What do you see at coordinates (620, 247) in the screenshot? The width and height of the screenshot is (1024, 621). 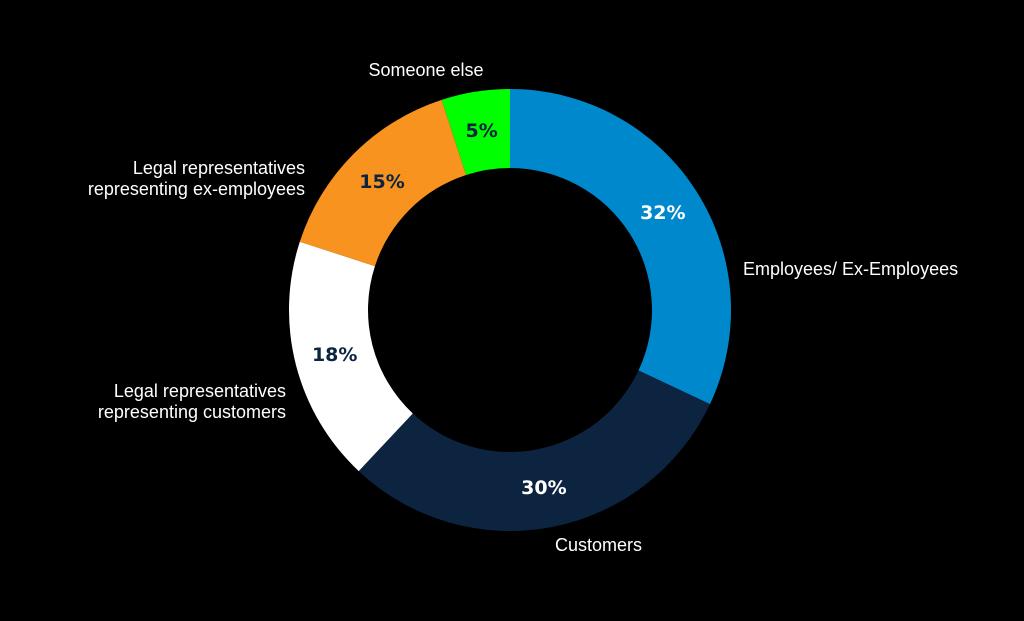 I see `slice-employees-ex-employees` at bounding box center [620, 247].